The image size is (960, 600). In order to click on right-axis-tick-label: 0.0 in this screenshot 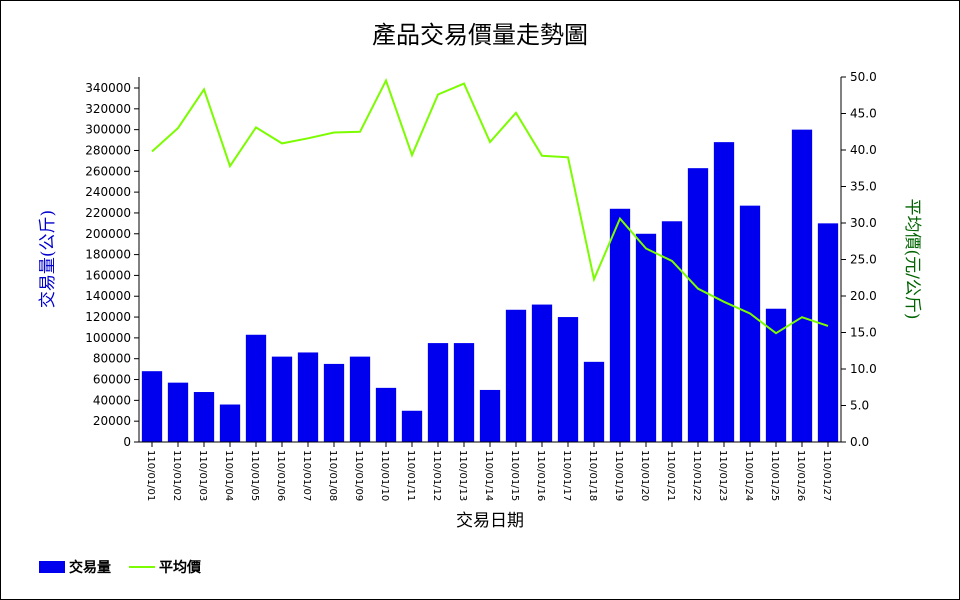, I will do `click(859, 442)`.